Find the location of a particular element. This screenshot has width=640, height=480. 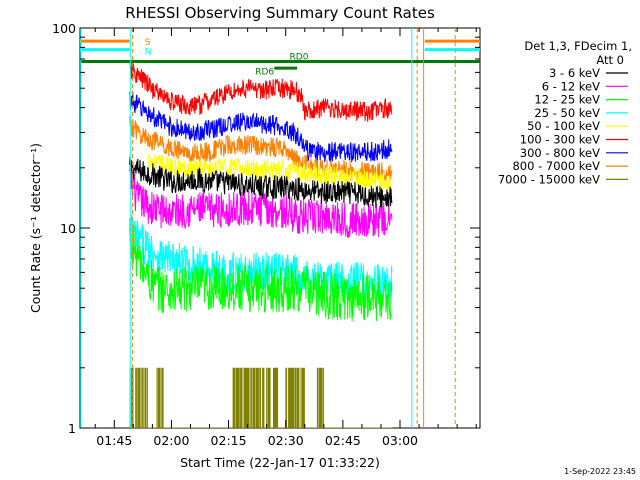

legend-header: Det 1,3, FDecim 1, is located at coordinates (578, 46).